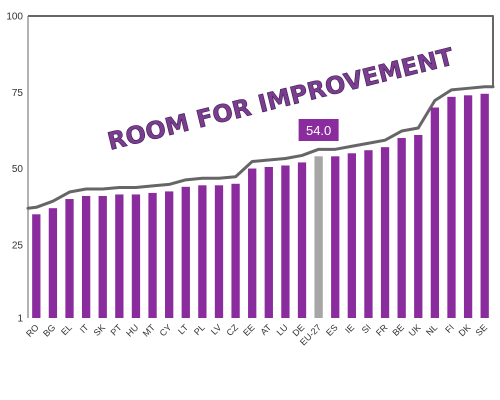  I want to click on x-tick-label: SE, so click(482, 330).